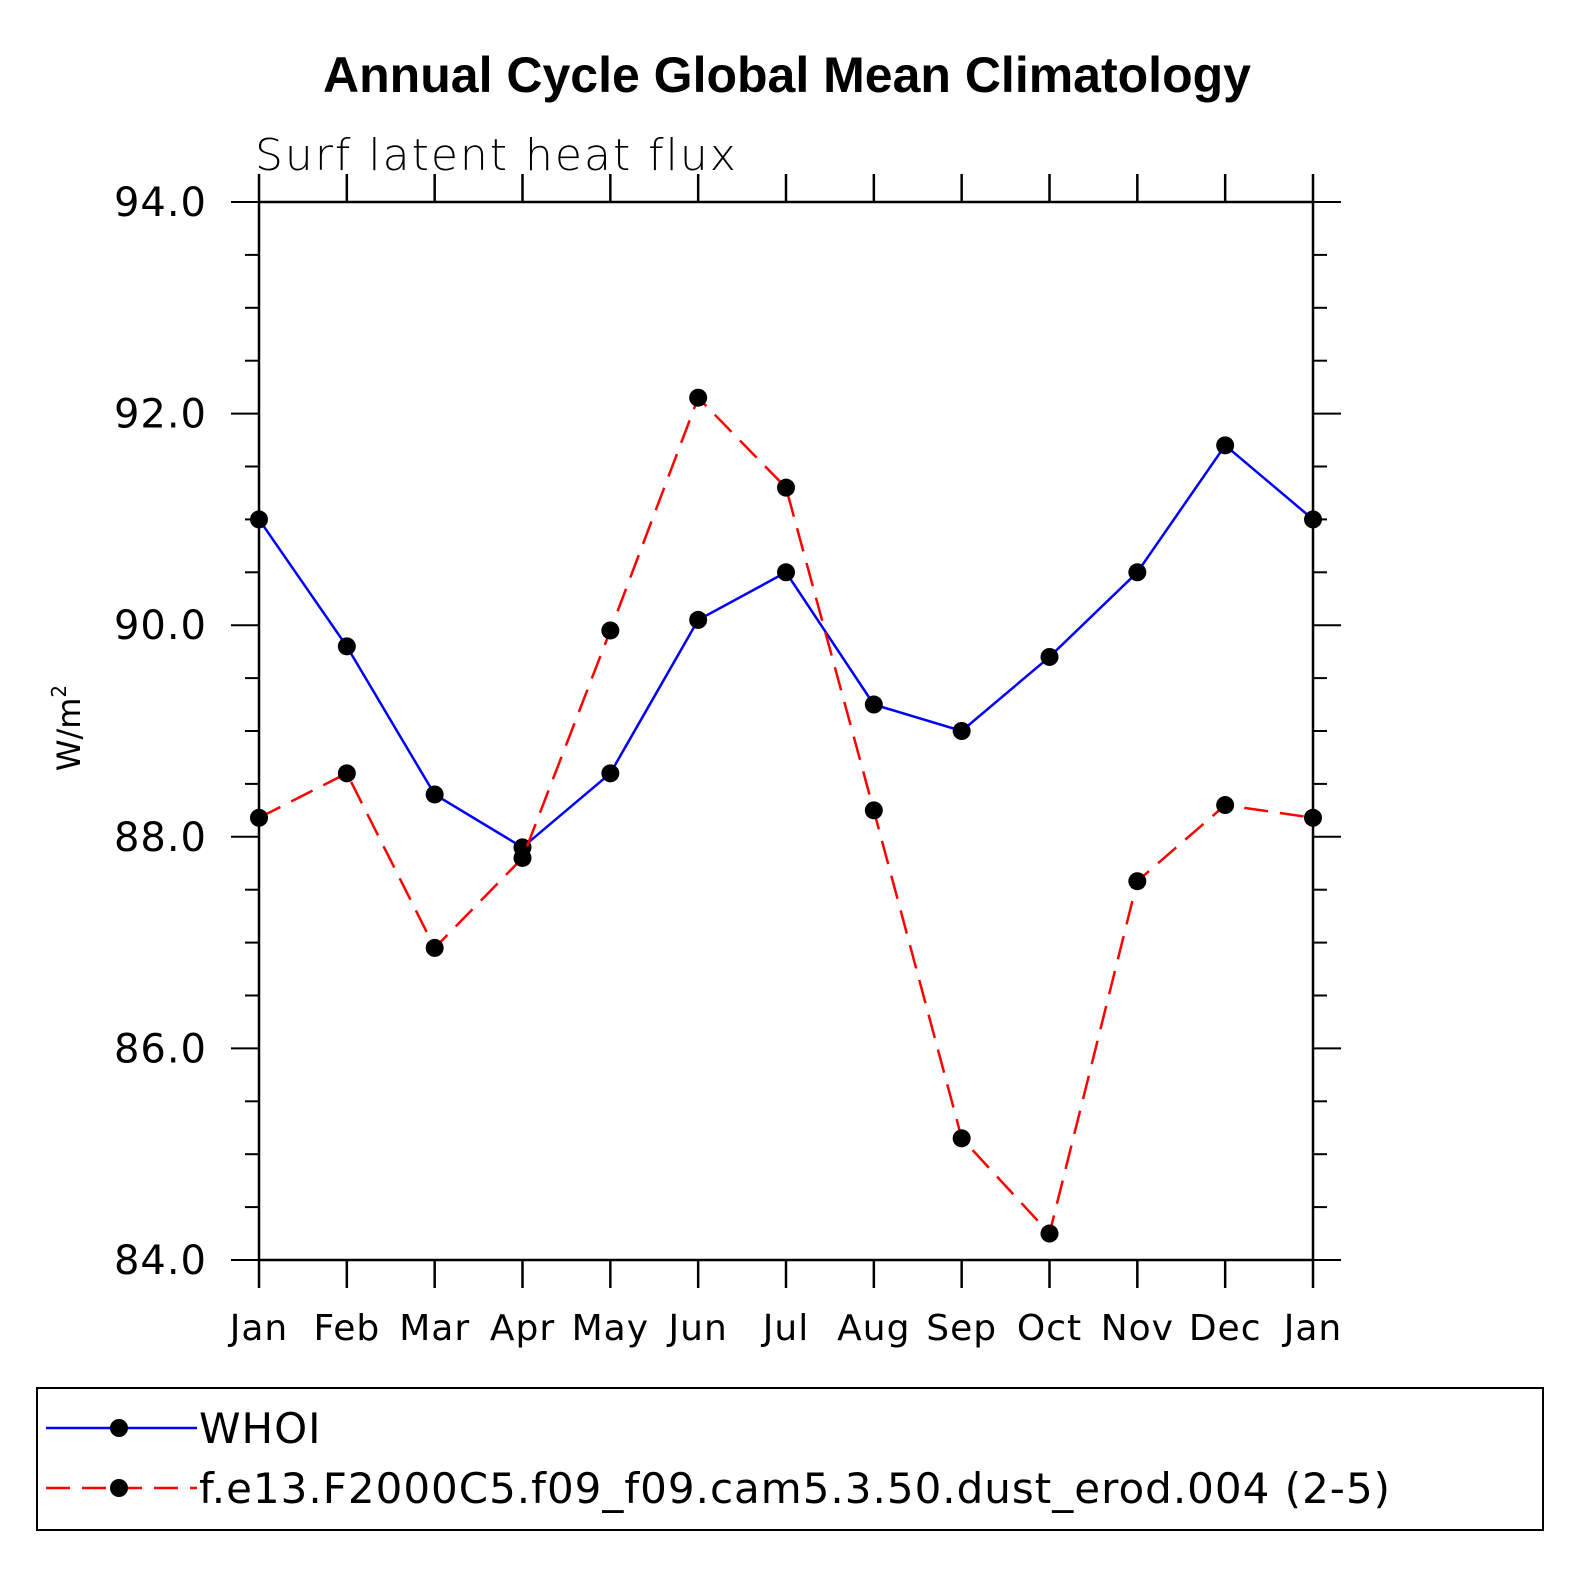  Describe the element at coordinates (59, 691) in the screenshot. I see `y-axis-label-superscript: 2` at that location.